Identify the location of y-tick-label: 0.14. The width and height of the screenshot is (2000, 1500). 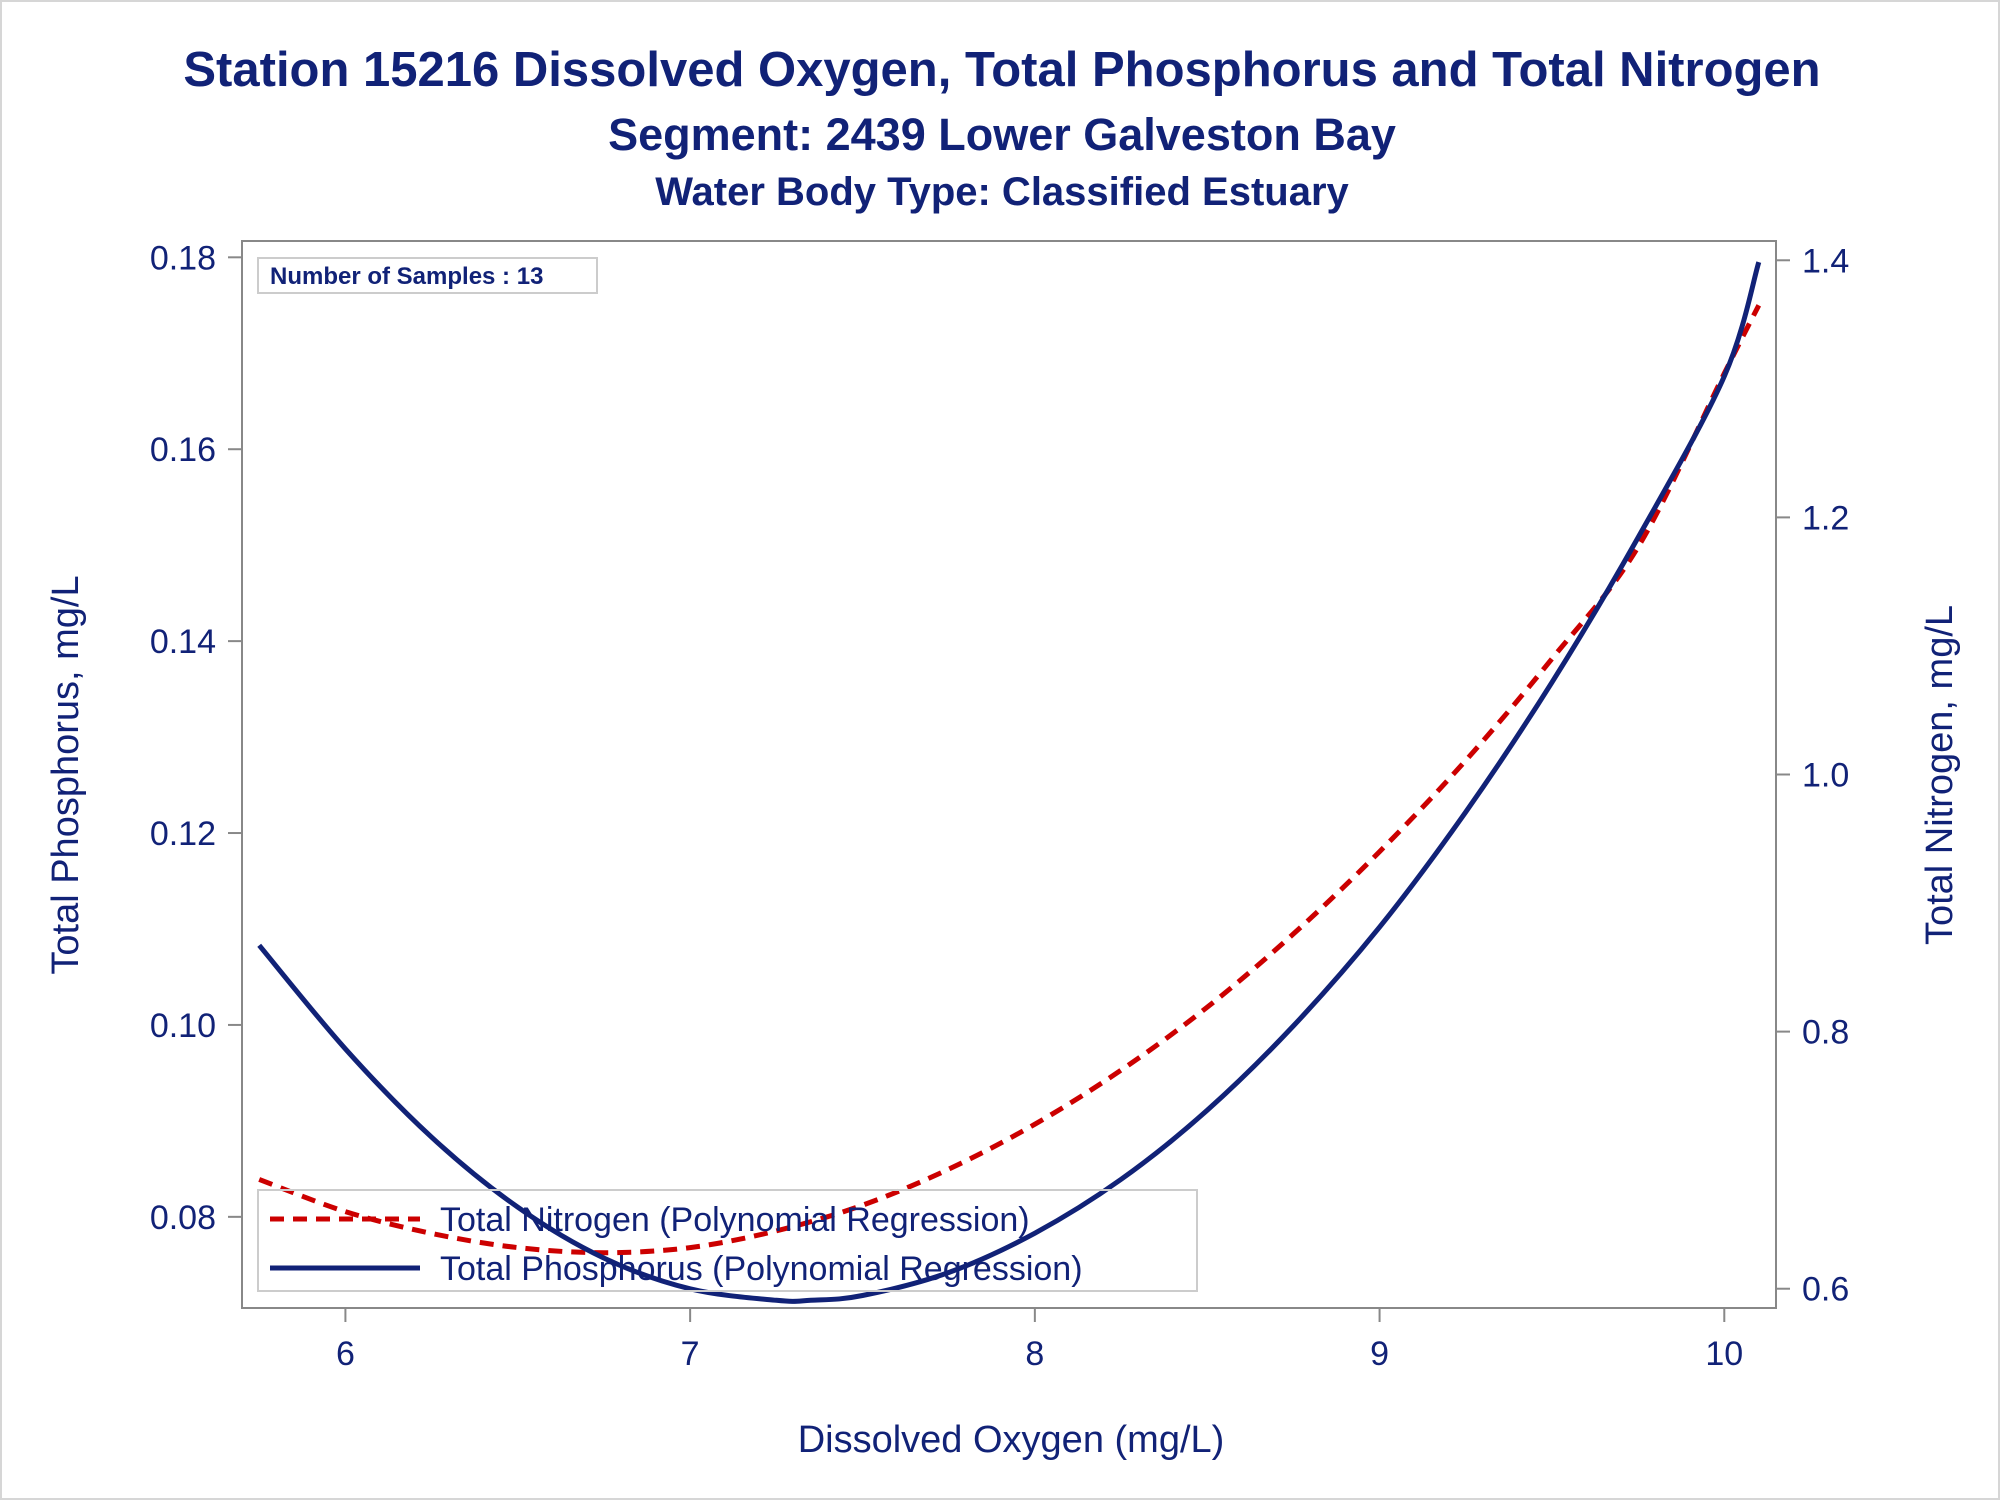
(183, 642).